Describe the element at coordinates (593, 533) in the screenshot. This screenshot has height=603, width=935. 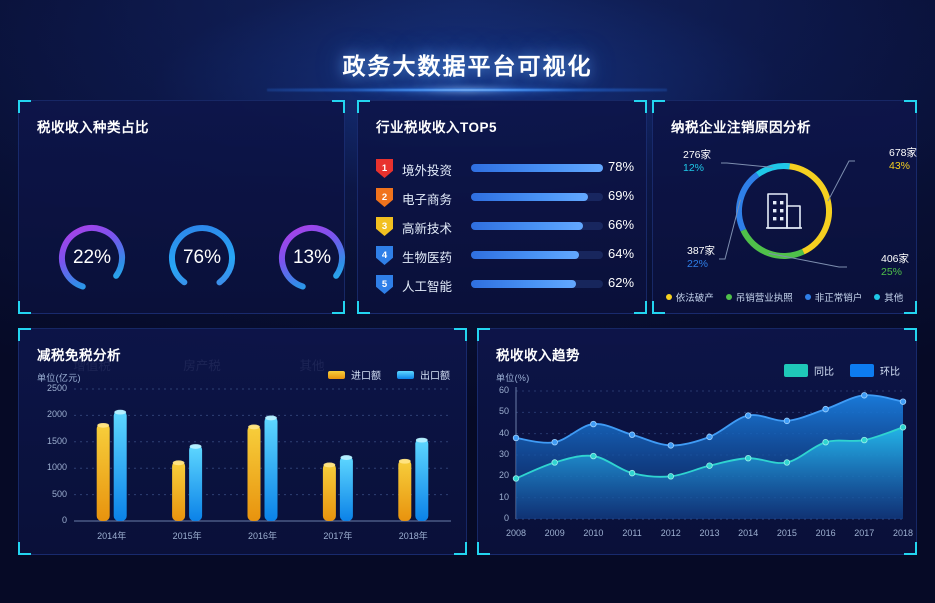
I see `x-axis-tick: 2010` at that location.